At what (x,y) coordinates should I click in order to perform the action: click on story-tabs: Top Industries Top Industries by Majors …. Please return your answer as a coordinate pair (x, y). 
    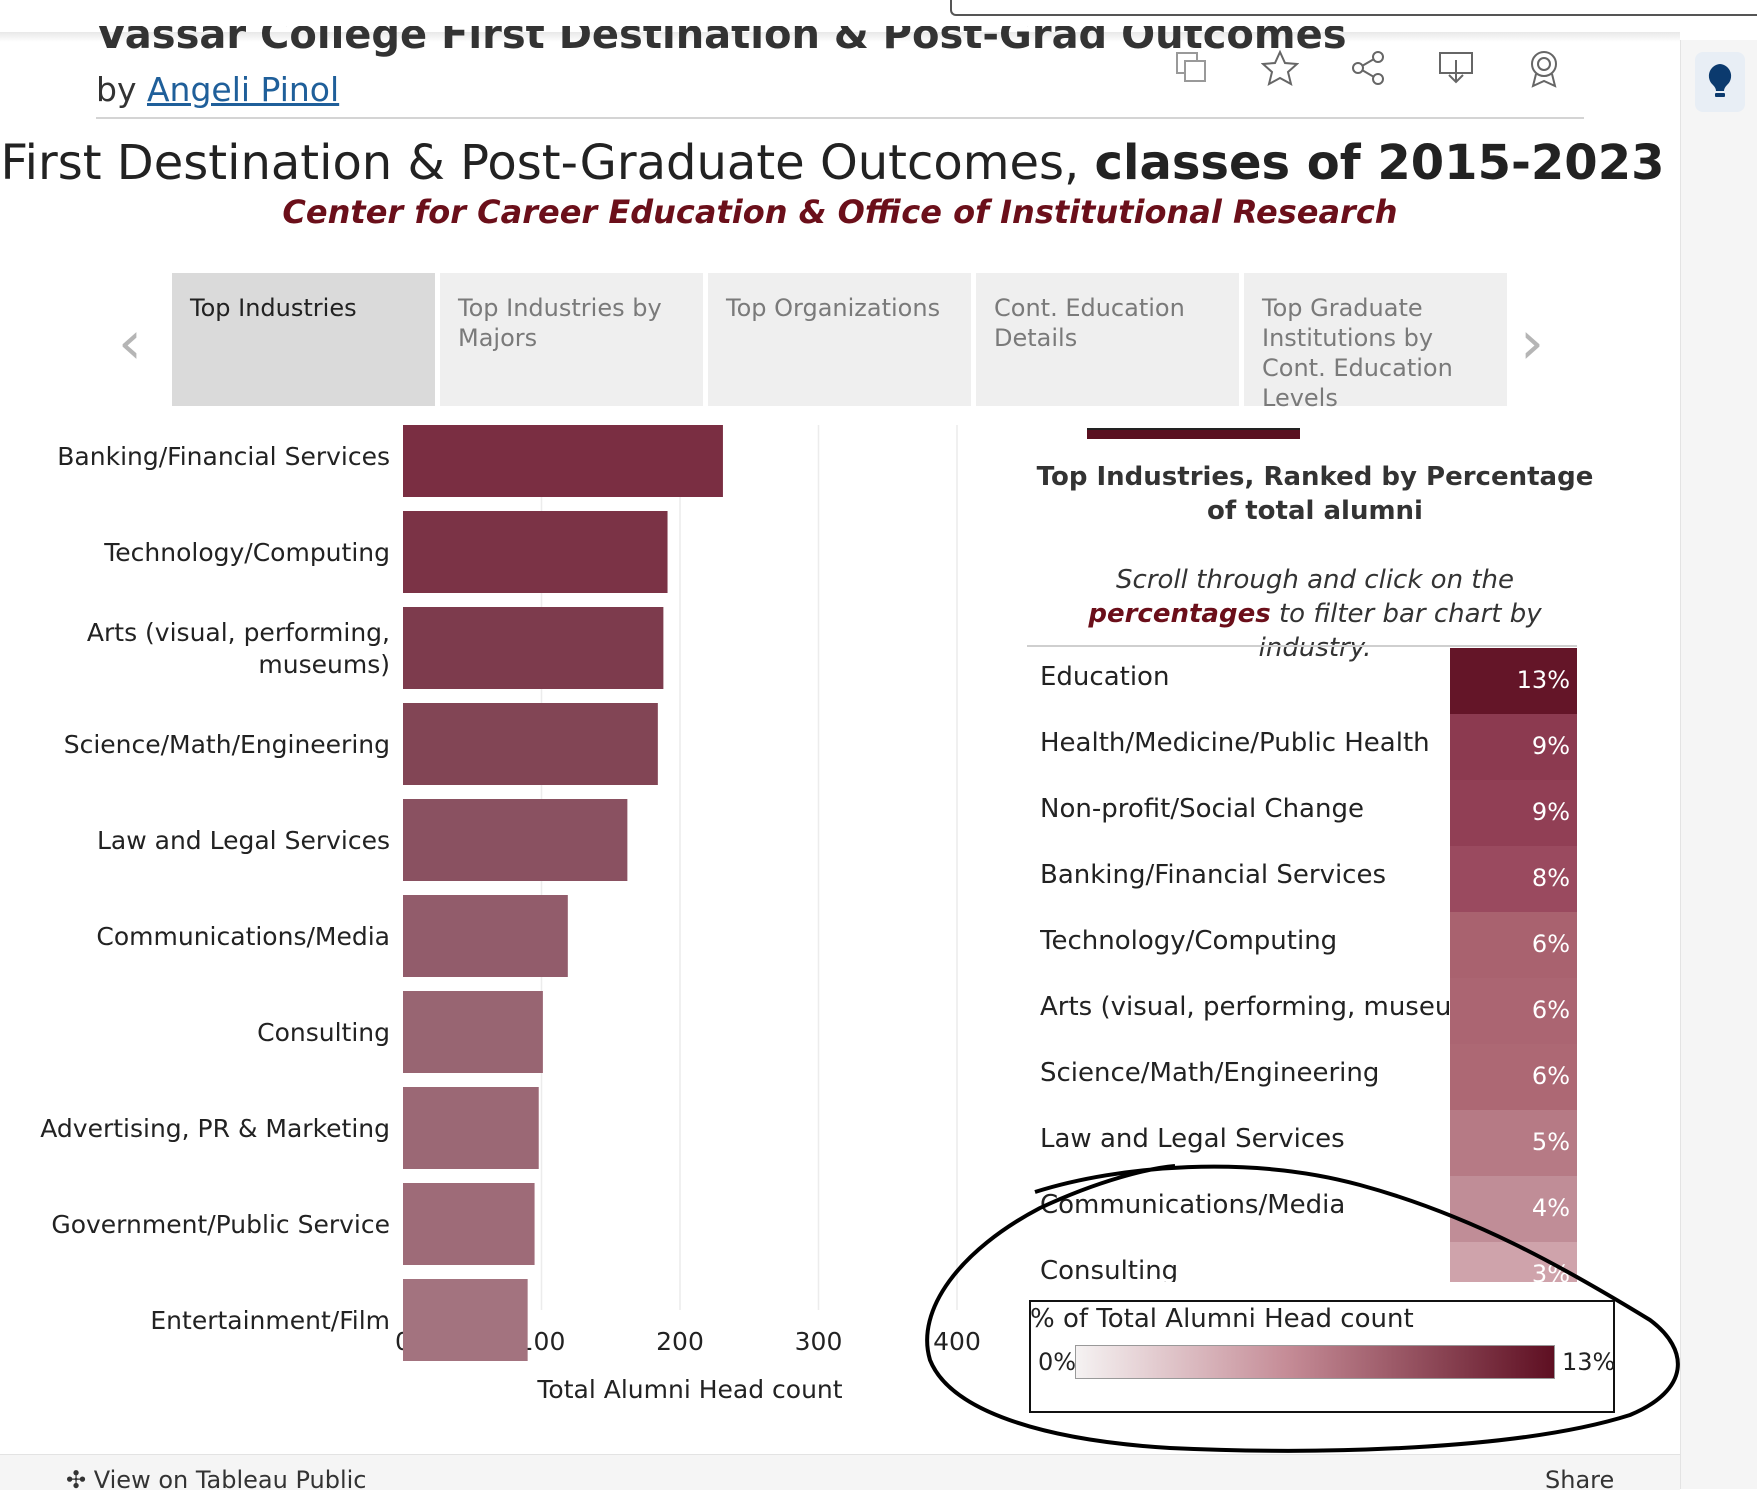
    Looking at the image, I should click on (839, 342).